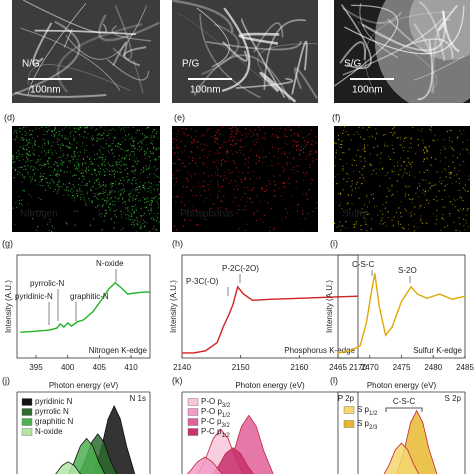  What do you see at coordinates (49, 431) in the screenshot?
I see `legend-label: N-oxide` at bounding box center [49, 431].